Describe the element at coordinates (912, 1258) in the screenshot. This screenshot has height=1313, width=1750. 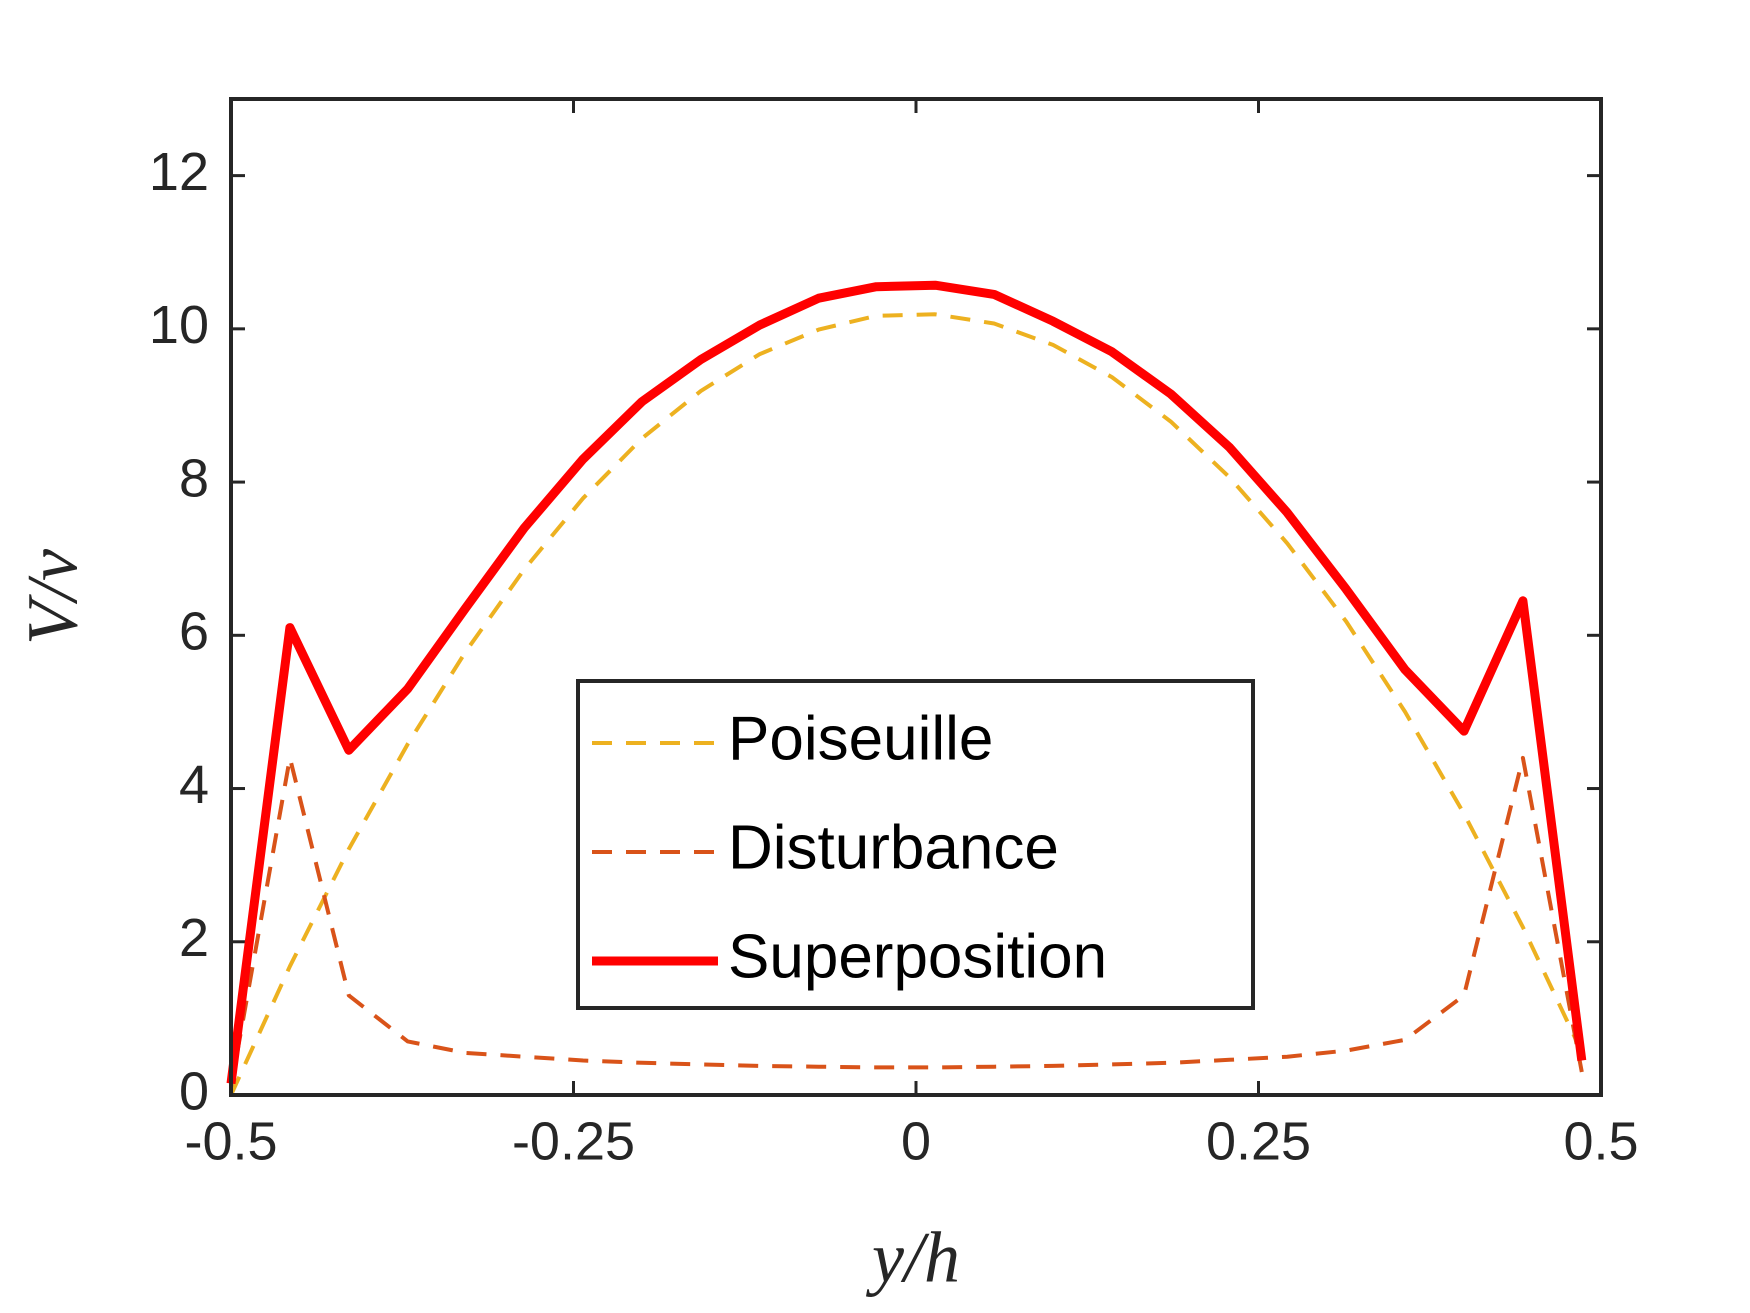
I see `x-axis-label: y/h` at that location.